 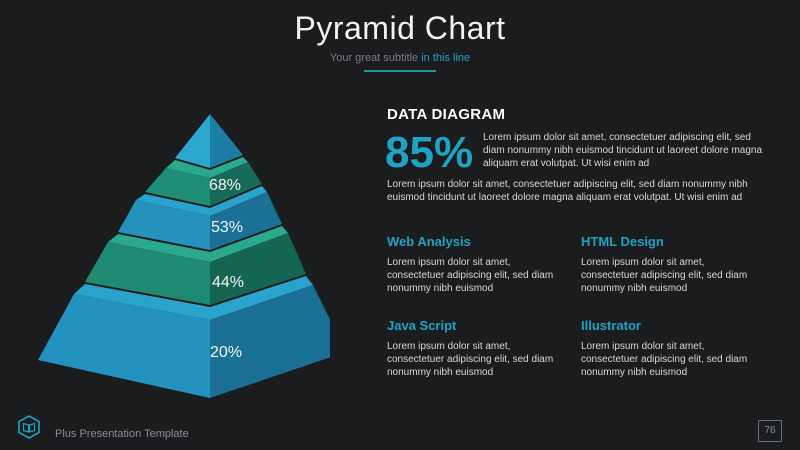 I want to click on feature-title-web-analysis: Web Analysis, so click(x=429, y=241).